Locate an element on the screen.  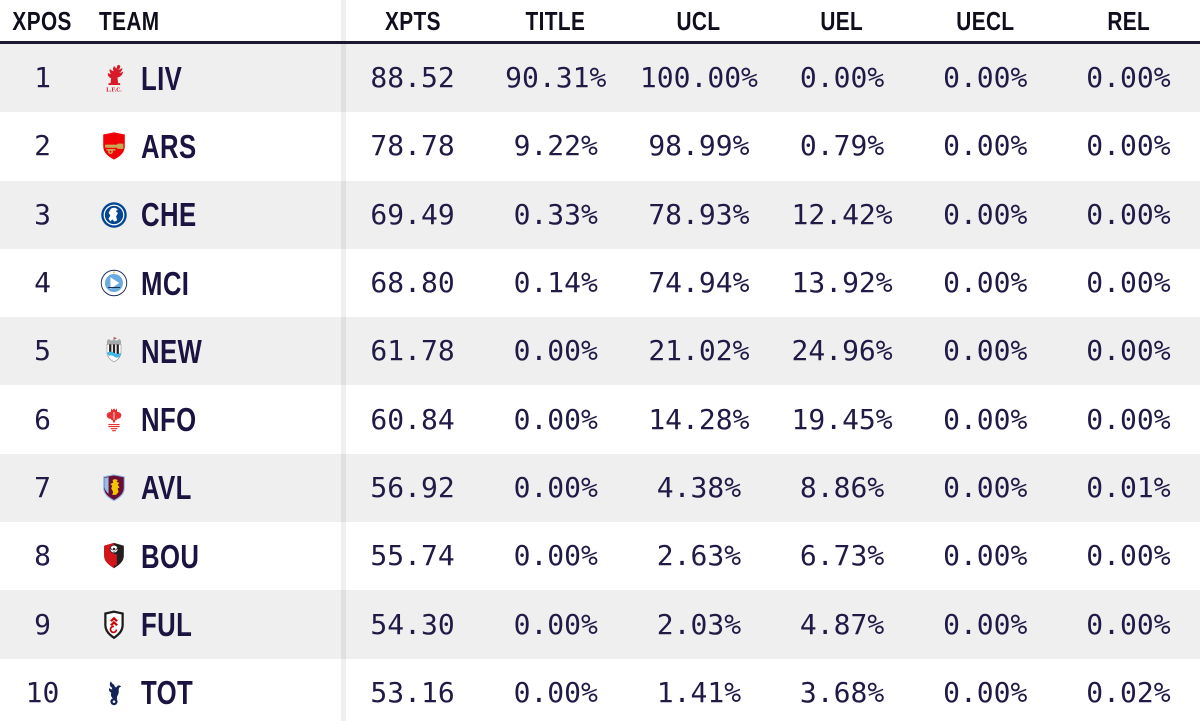
ucl-prob-cell: 78.93% is located at coordinates (699, 214).